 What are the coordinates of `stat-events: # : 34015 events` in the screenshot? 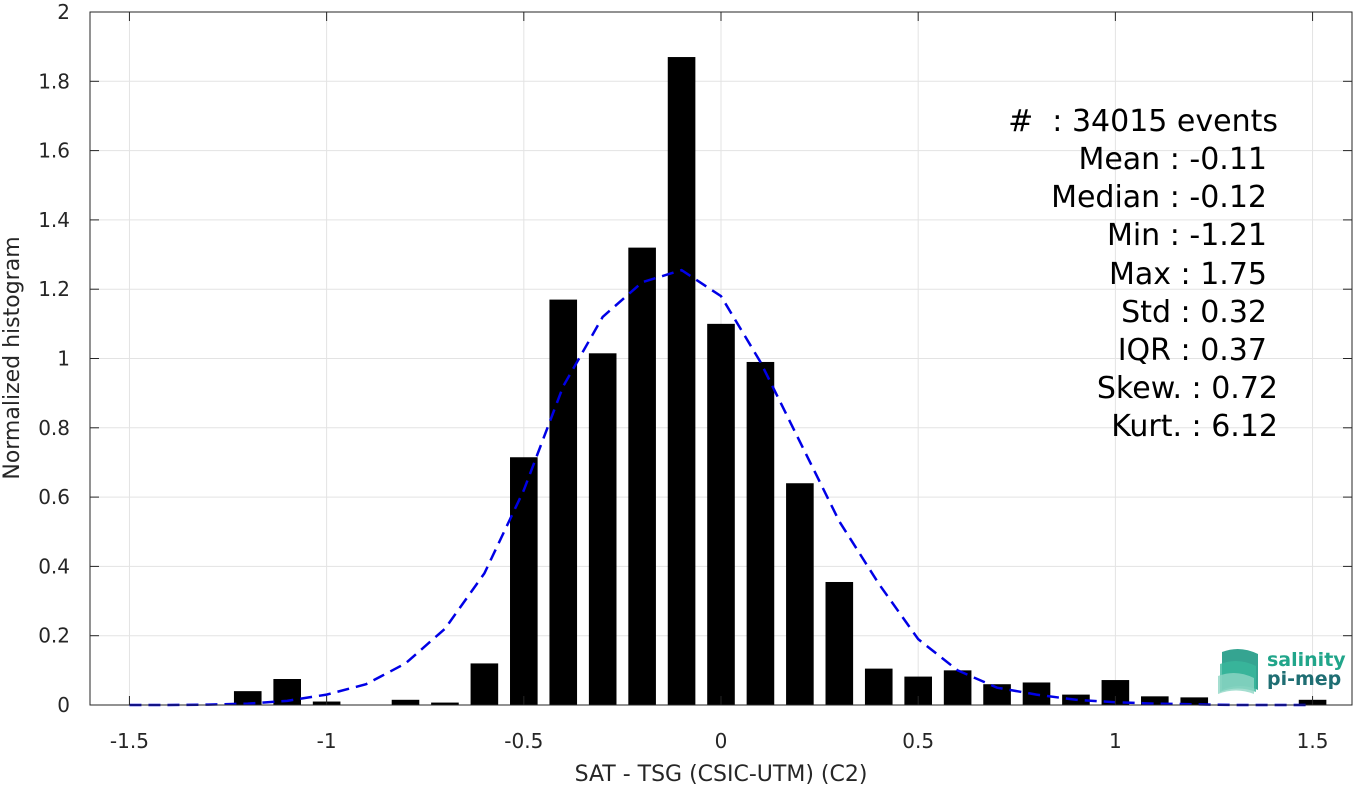 It's located at (1143, 121).